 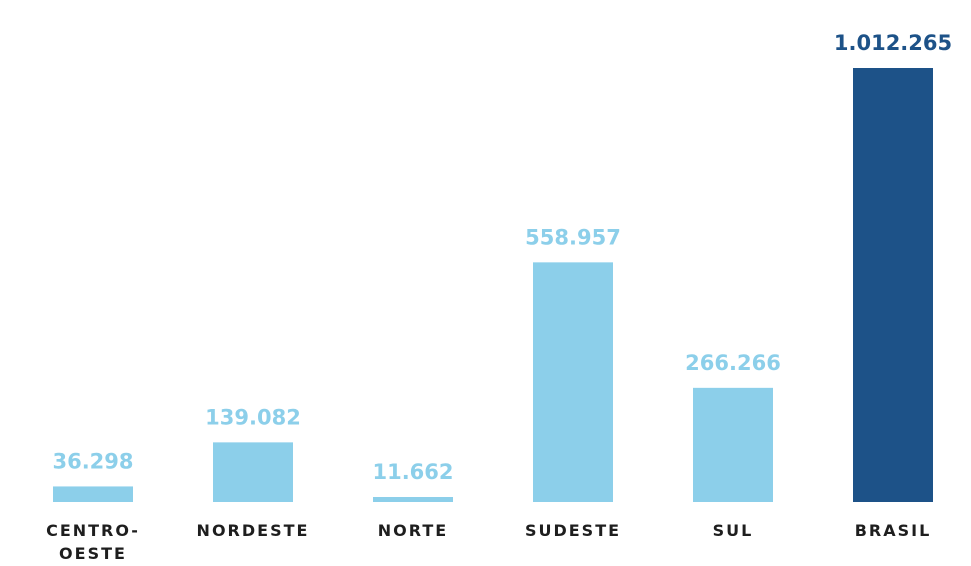 I want to click on x-tick-label: CENTRO-OESTE, so click(x=93, y=542).